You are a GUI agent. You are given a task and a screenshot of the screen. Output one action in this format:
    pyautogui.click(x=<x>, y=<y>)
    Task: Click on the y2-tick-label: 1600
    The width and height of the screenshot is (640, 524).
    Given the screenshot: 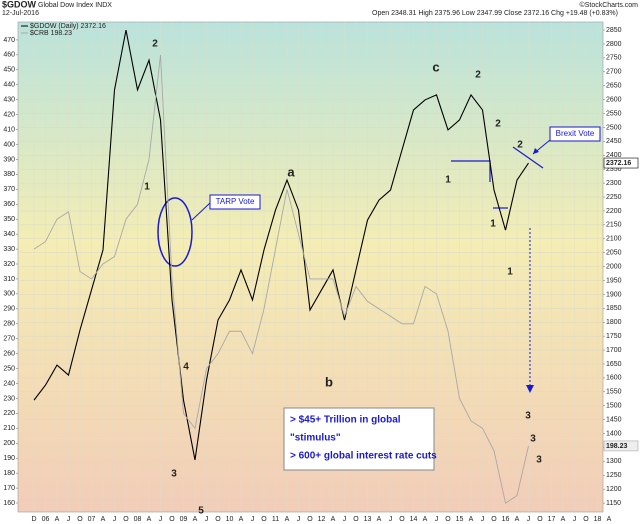 What is the action you would take?
    pyautogui.click(x=614, y=378)
    